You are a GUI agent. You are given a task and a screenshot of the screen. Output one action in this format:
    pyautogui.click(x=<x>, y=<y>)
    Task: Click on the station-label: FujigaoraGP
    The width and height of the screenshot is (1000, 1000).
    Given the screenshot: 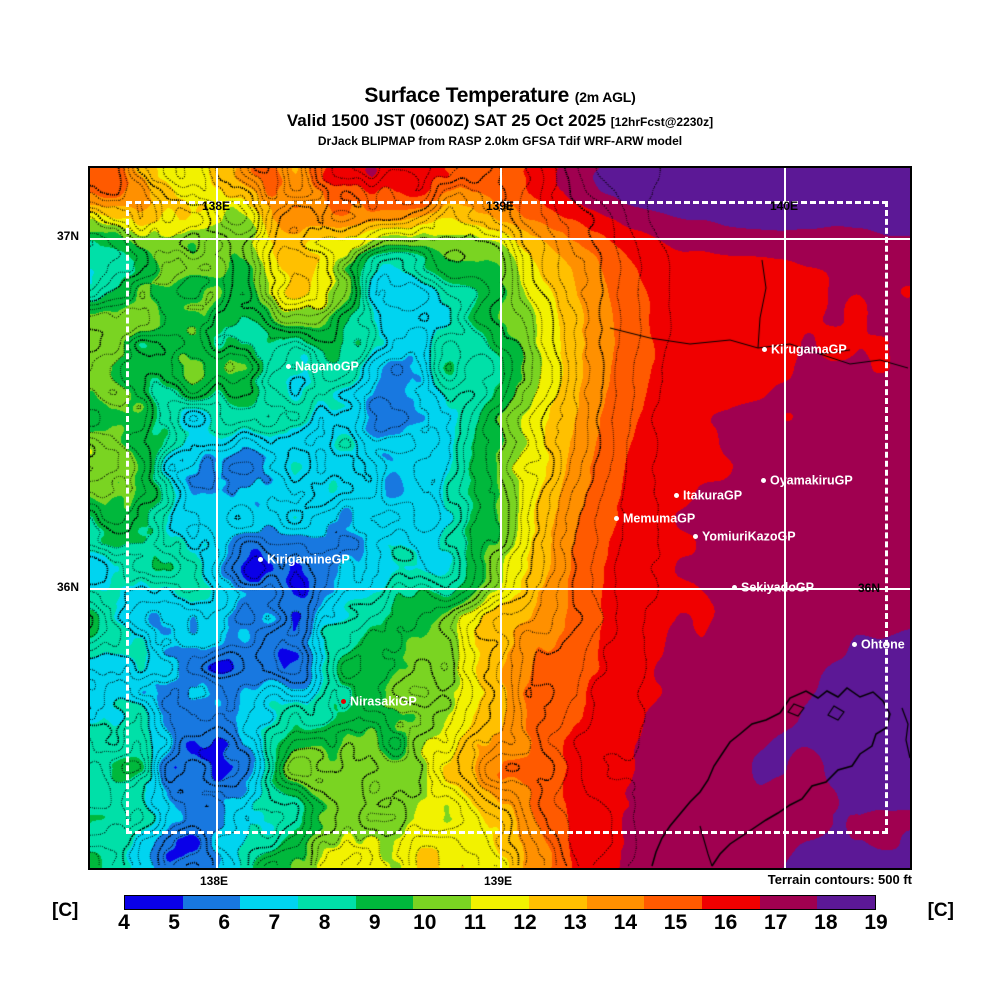 What is the action you would take?
    pyautogui.click(x=430, y=869)
    